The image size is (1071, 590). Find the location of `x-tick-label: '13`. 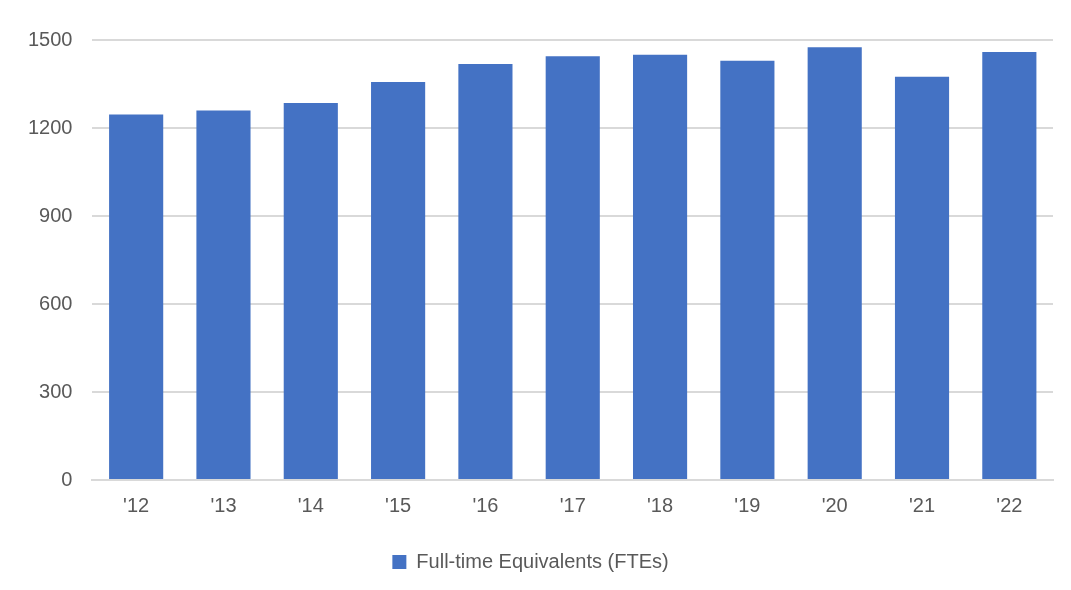

x-tick-label: '13 is located at coordinates (223, 504).